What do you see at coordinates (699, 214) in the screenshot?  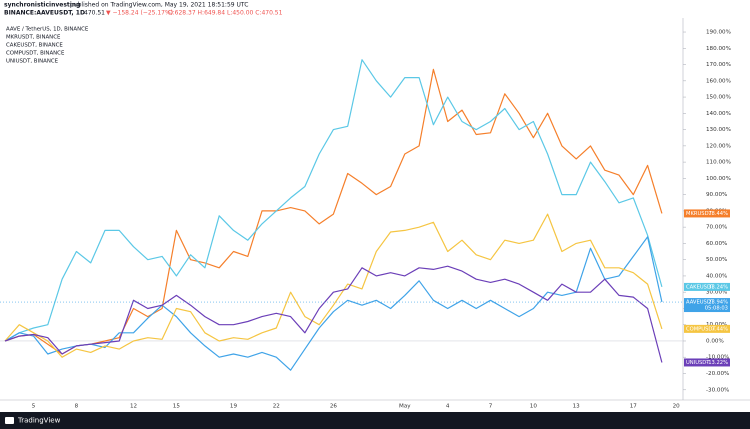 I see `axis-label-name: MKRUSDT` at bounding box center [699, 214].